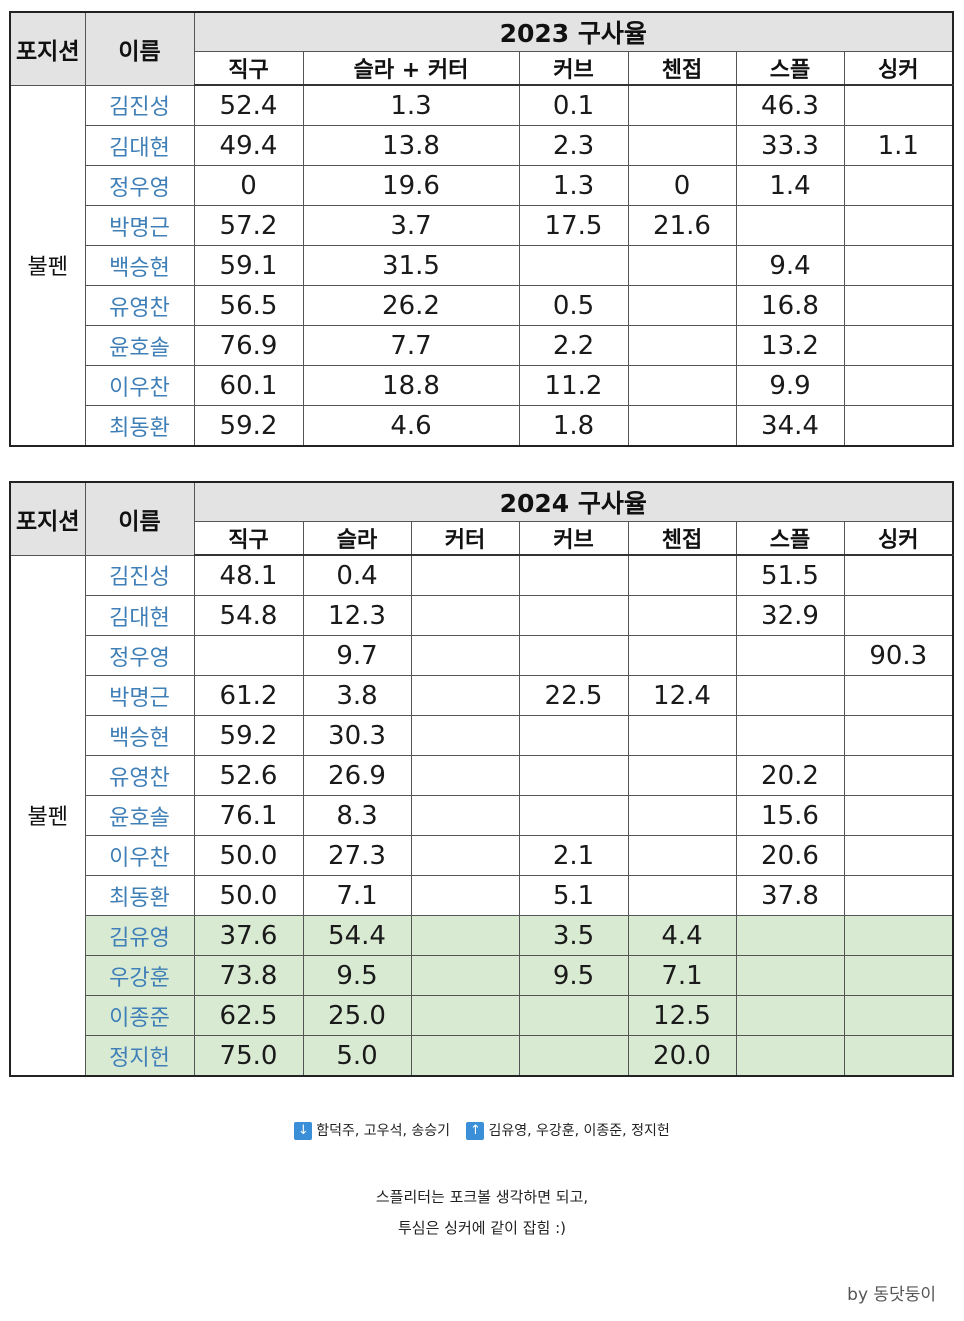  I want to click on player-name: 최동환, so click(139, 895).